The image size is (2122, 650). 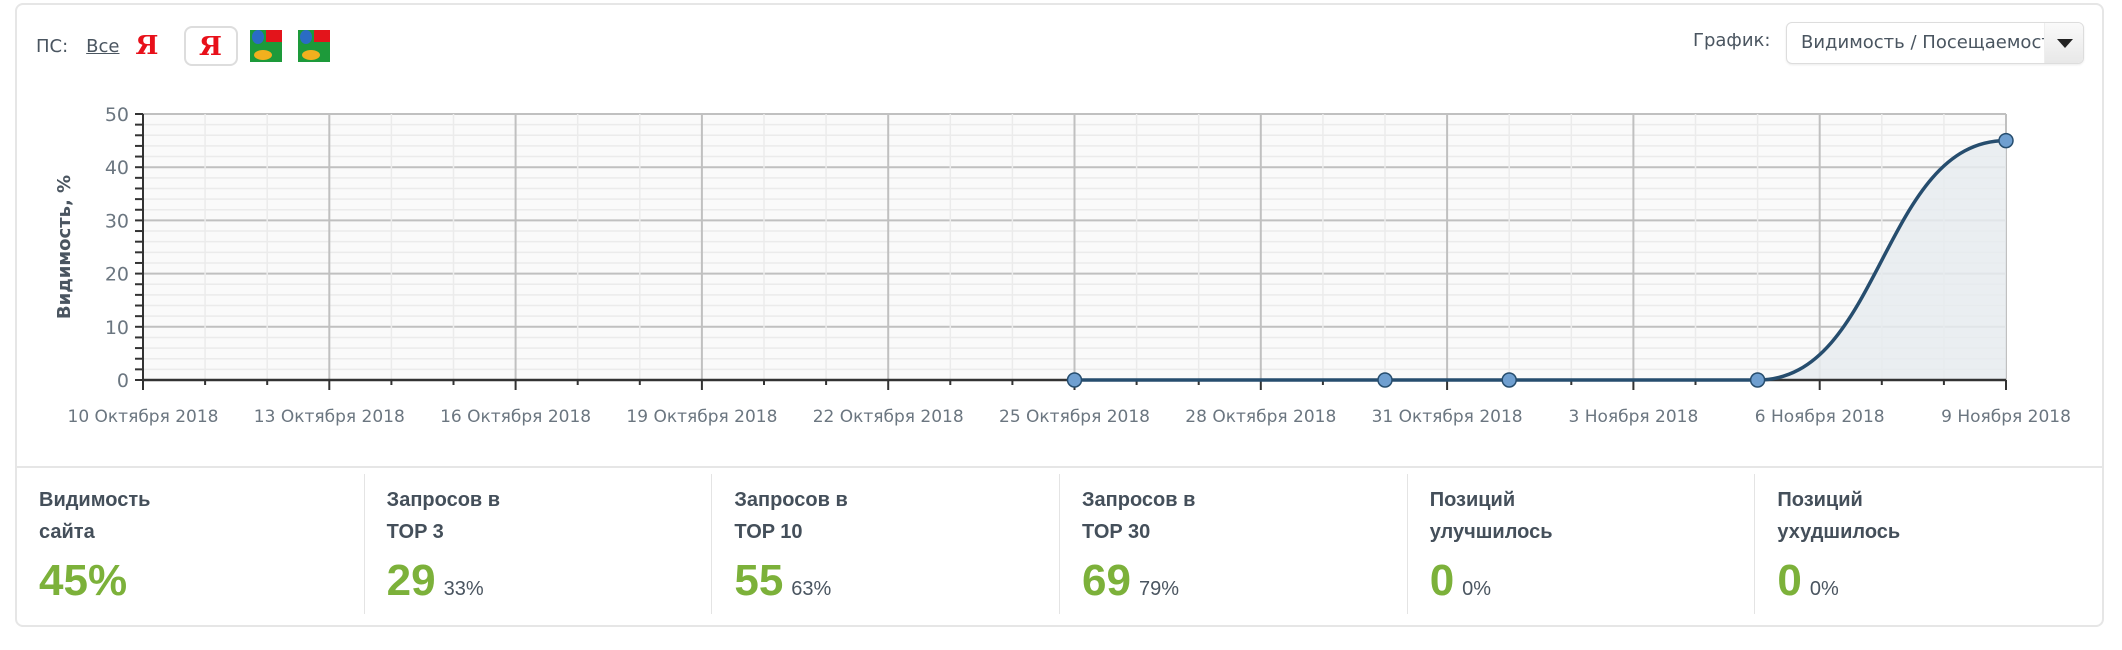 I want to click on graph-type-select: Видимость / Посещаемость, so click(x=1935, y=43).